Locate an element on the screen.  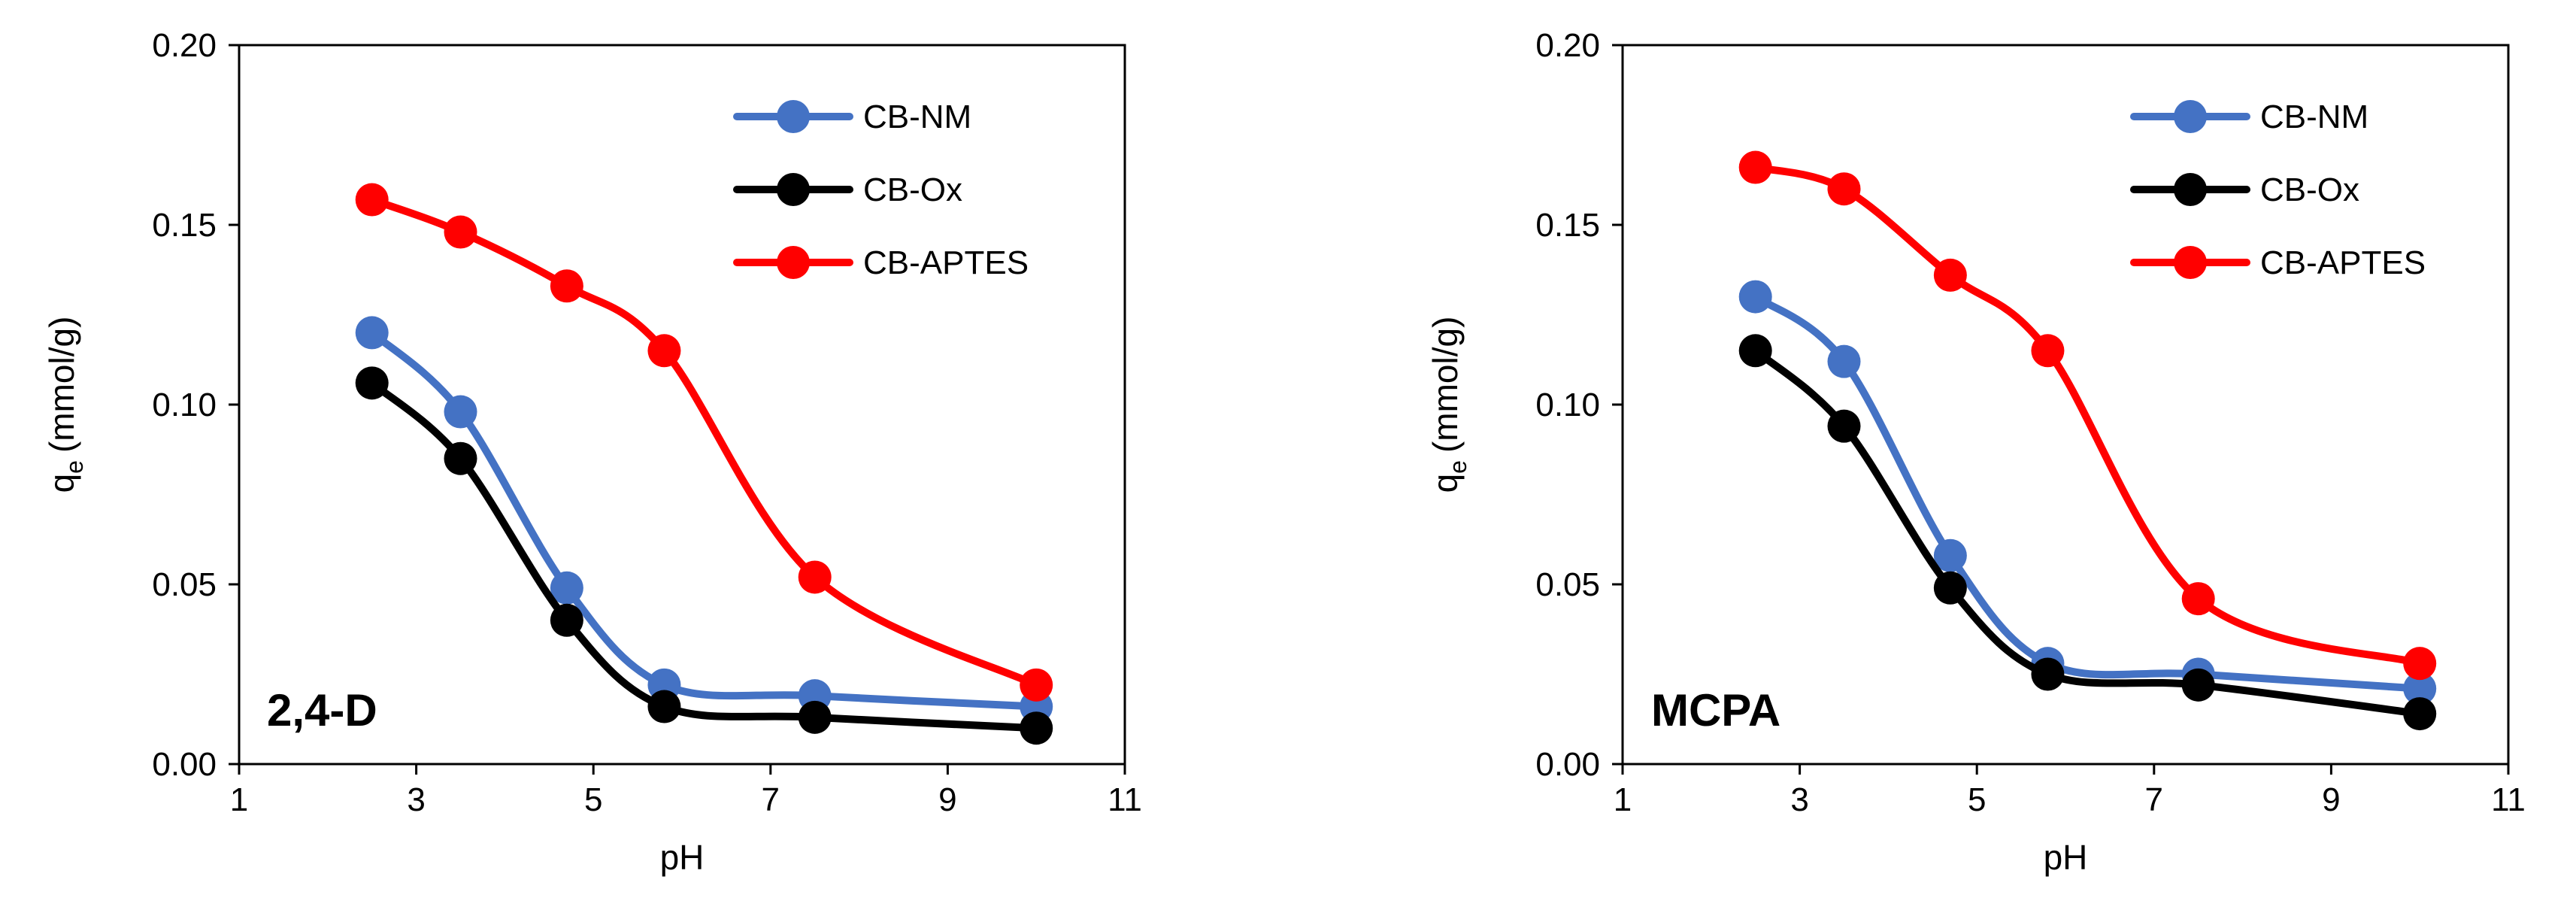
series-line-cb-nm is located at coordinates (704, 520).